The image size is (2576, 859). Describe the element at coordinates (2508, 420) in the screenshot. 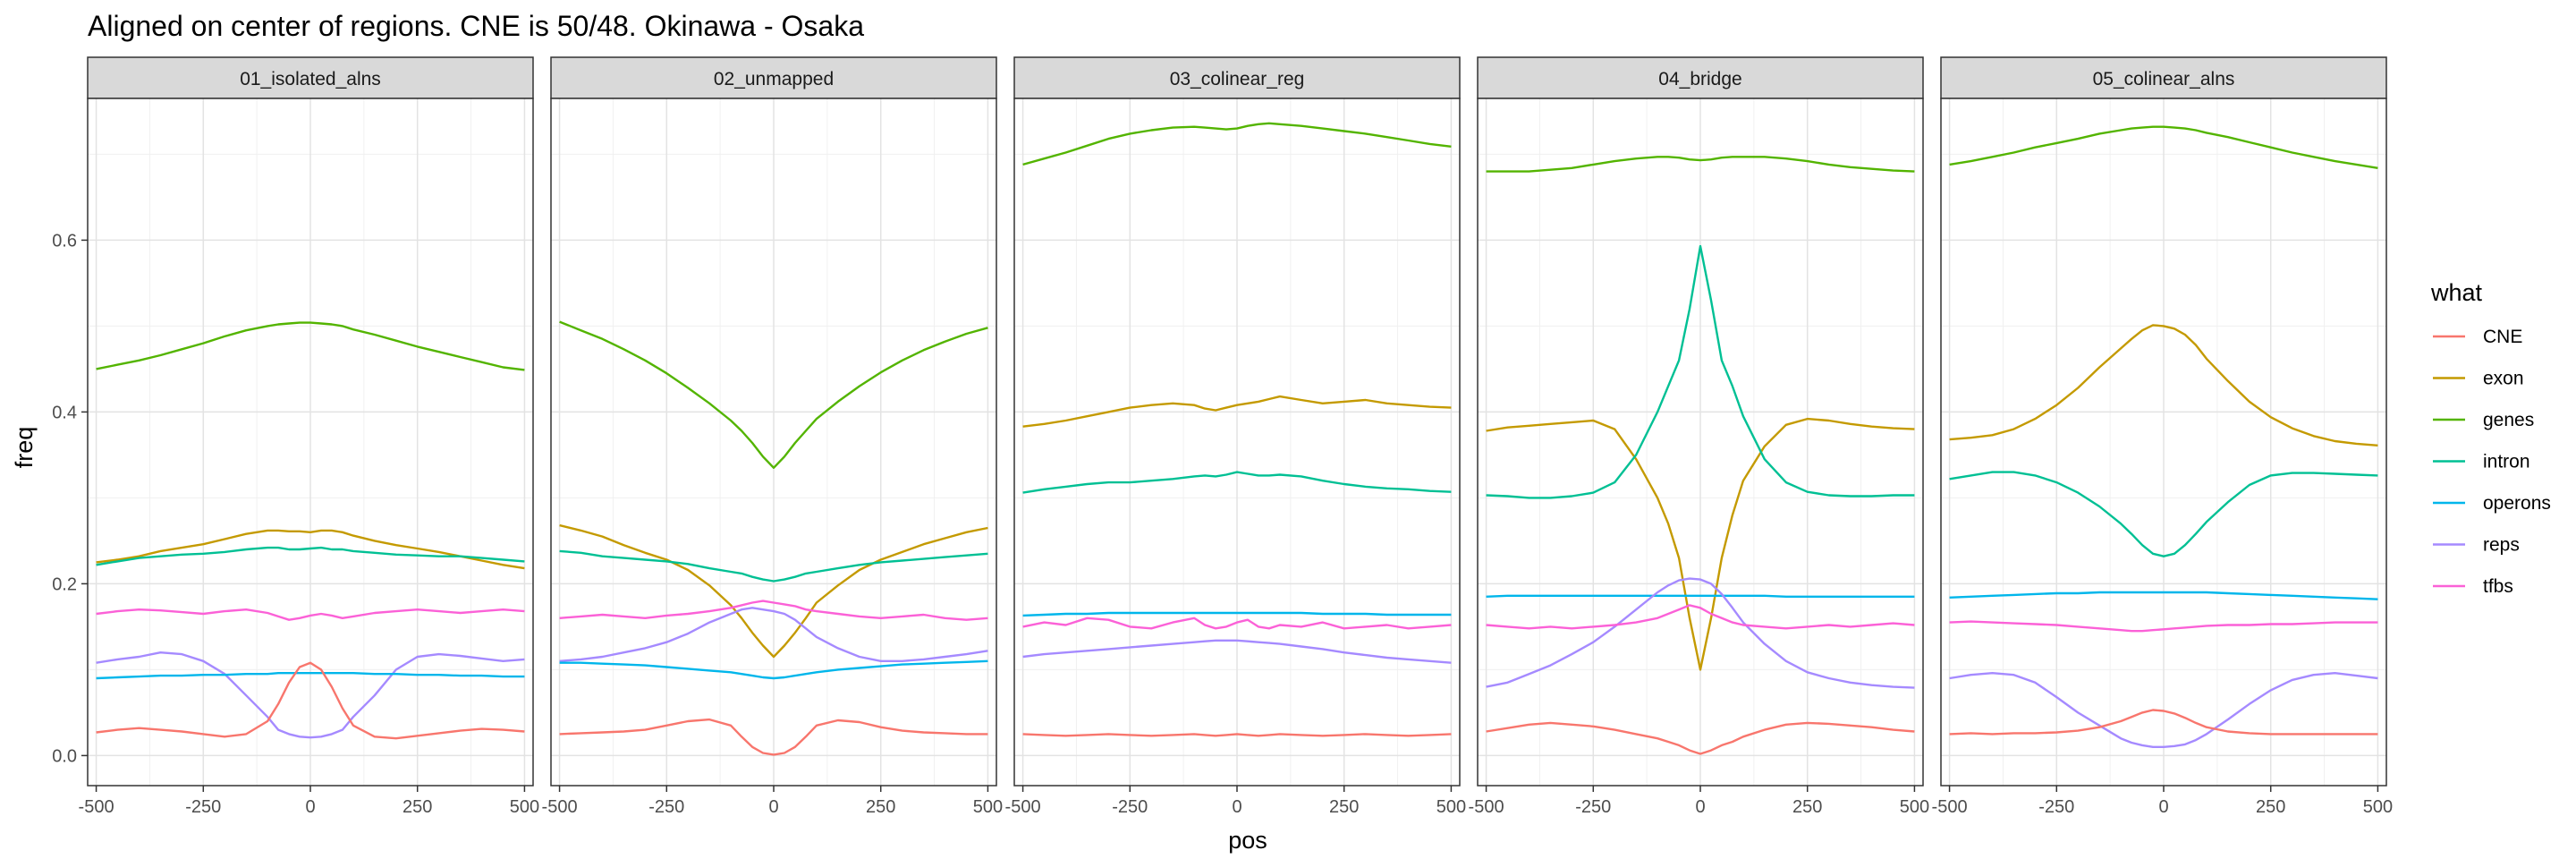

I see `legend-label-genes: genes` at that location.